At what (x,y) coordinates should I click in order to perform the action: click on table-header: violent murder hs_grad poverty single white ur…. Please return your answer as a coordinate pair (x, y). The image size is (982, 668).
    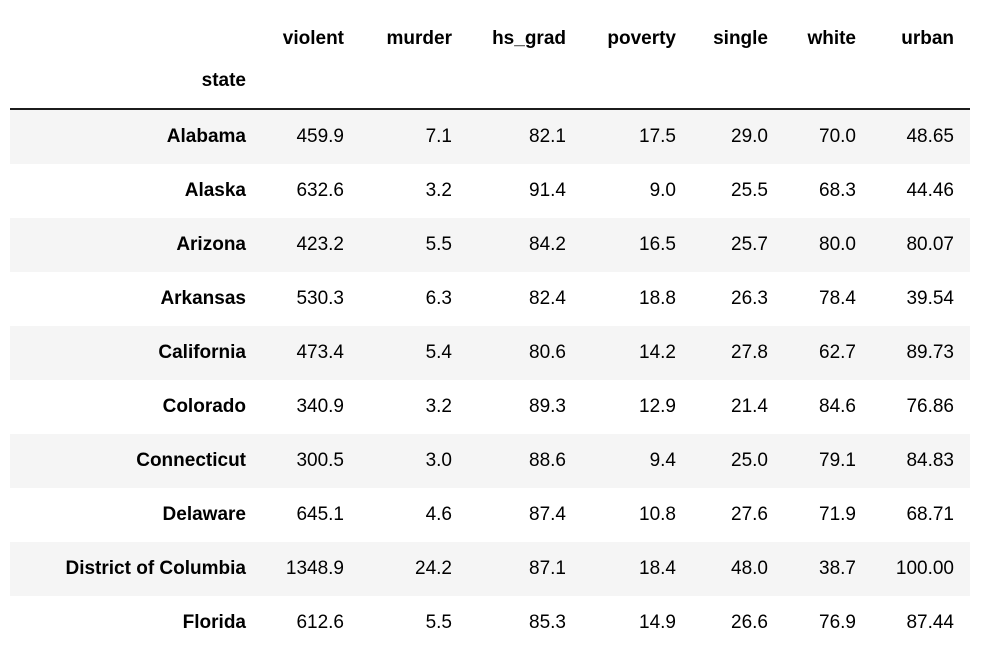
    Looking at the image, I should click on (490, 60).